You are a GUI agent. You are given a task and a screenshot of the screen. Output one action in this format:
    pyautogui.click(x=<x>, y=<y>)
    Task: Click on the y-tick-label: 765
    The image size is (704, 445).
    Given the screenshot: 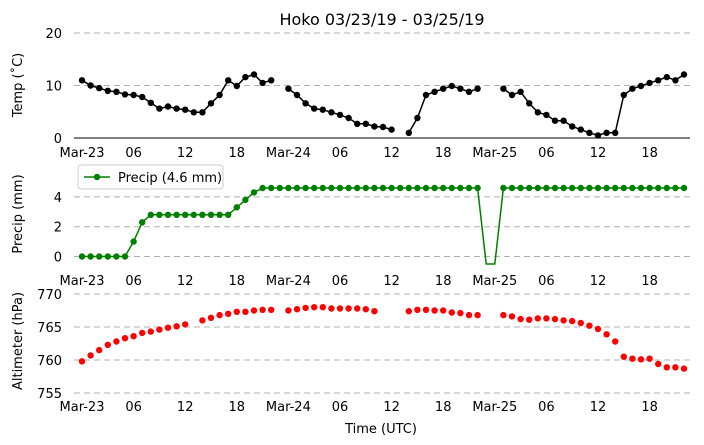 What is the action you would take?
    pyautogui.click(x=49, y=328)
    